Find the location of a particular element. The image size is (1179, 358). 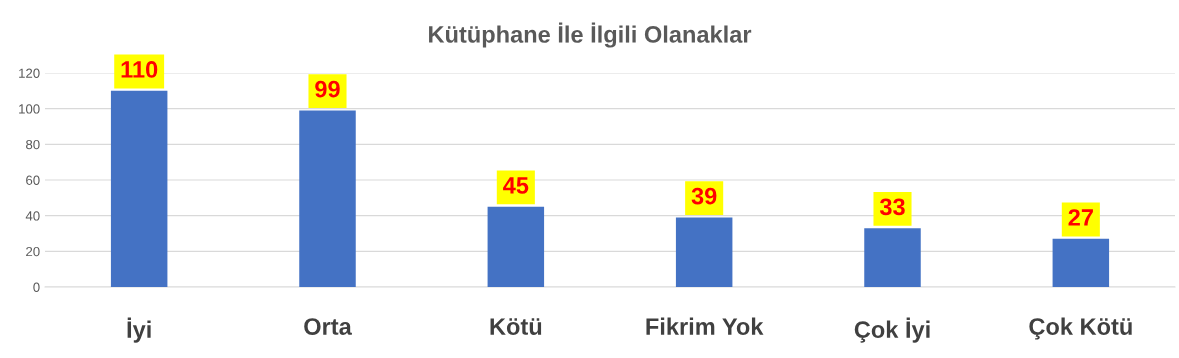

x-tick-label: İyi is located at coordinates (139, 330).